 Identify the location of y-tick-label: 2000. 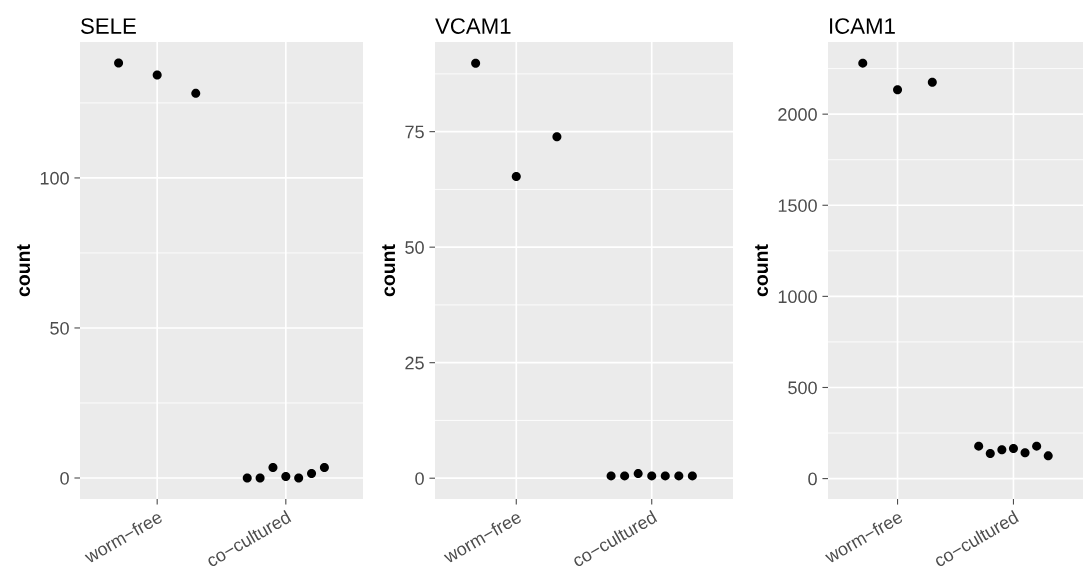
(797, 114).